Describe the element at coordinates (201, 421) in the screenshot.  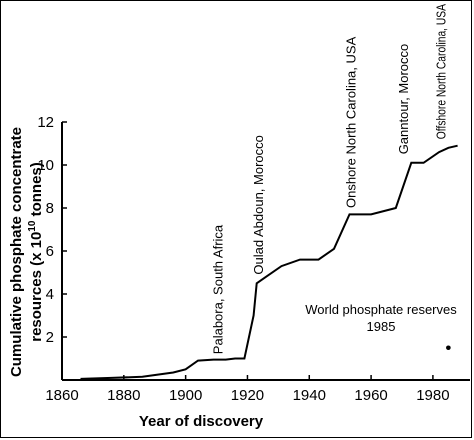
I see `x-axis-title: Year of discovery` at that location.